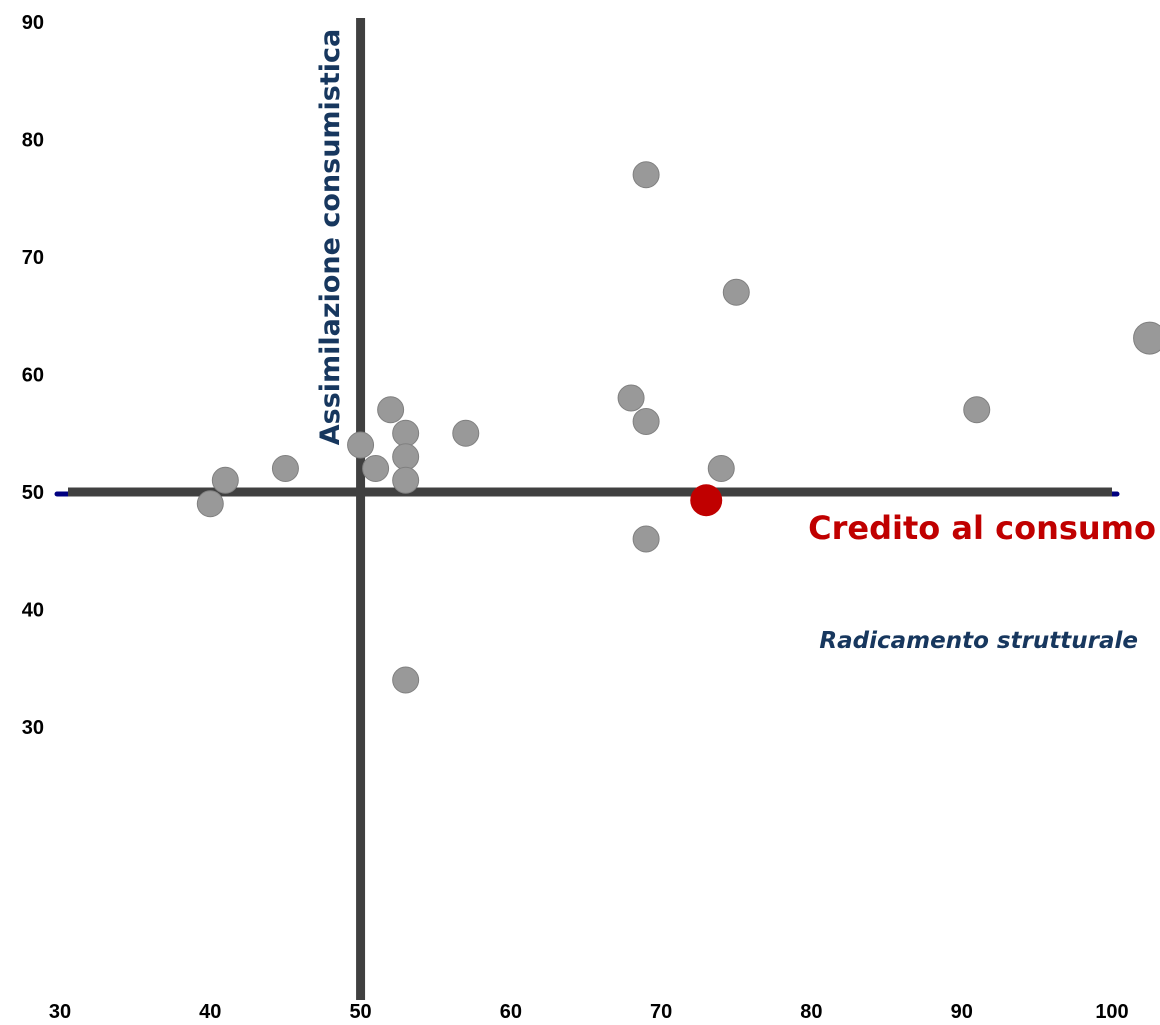 The height and width of the screenshot is (1025, 1160). I want to click on y-tick-label: 80, so click(33, 141).